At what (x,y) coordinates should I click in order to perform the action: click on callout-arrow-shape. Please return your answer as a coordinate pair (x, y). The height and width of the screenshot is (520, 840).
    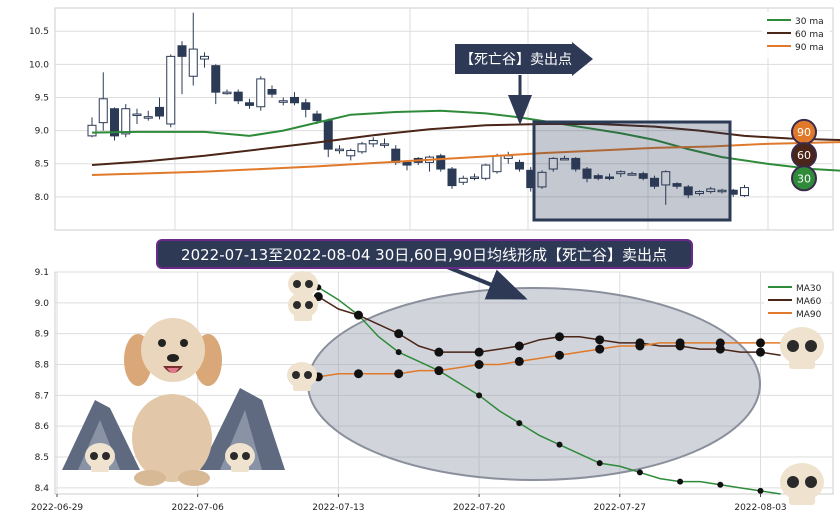
    Looking at the image, I should click on (524, 59).